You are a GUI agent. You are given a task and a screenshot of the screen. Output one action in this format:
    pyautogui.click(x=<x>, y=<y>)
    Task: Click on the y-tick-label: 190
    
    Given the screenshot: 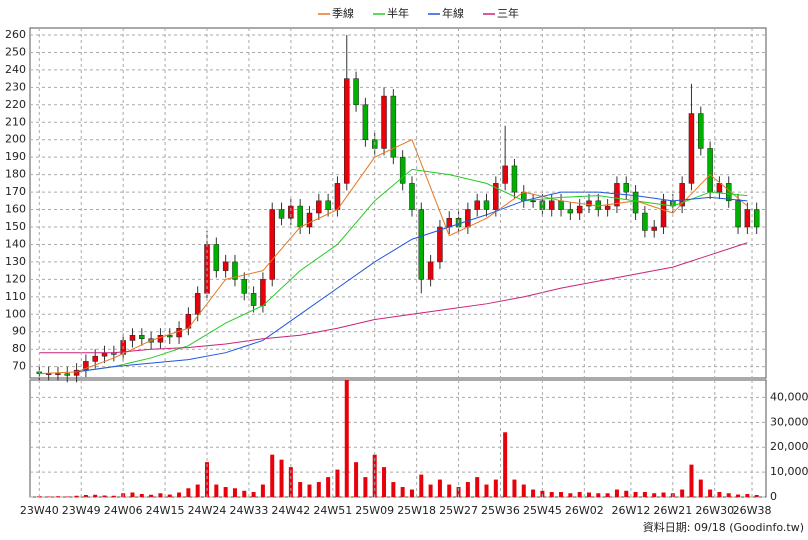 What is the action you would take?
    pyautogui.click(x=15, y=156)
    